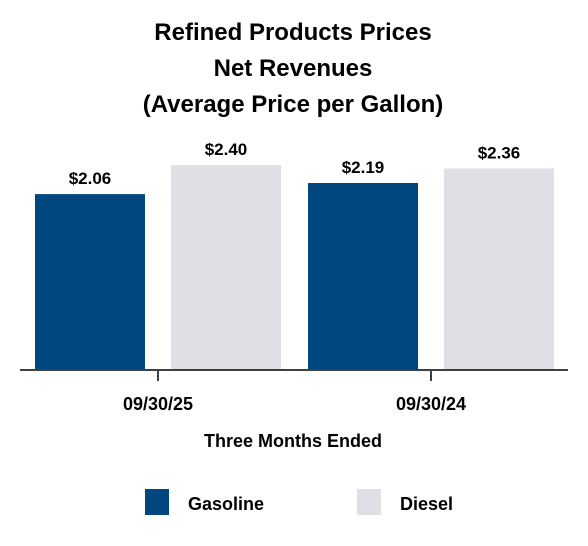  What do you see at coordinates (369, 502) in the screenshot?
I see `legend-swatch-diesel` at bounding box center [369, 502].